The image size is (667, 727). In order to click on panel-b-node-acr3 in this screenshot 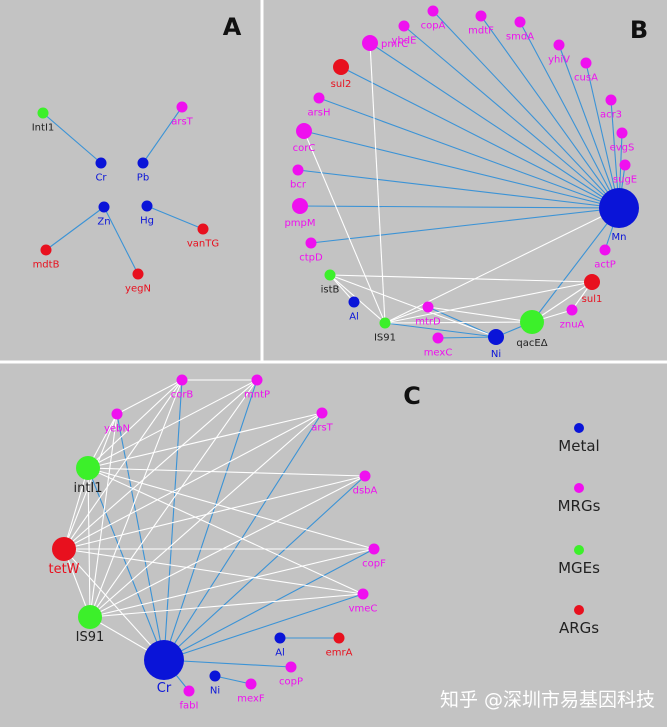, I will do `click(611, 100)`.